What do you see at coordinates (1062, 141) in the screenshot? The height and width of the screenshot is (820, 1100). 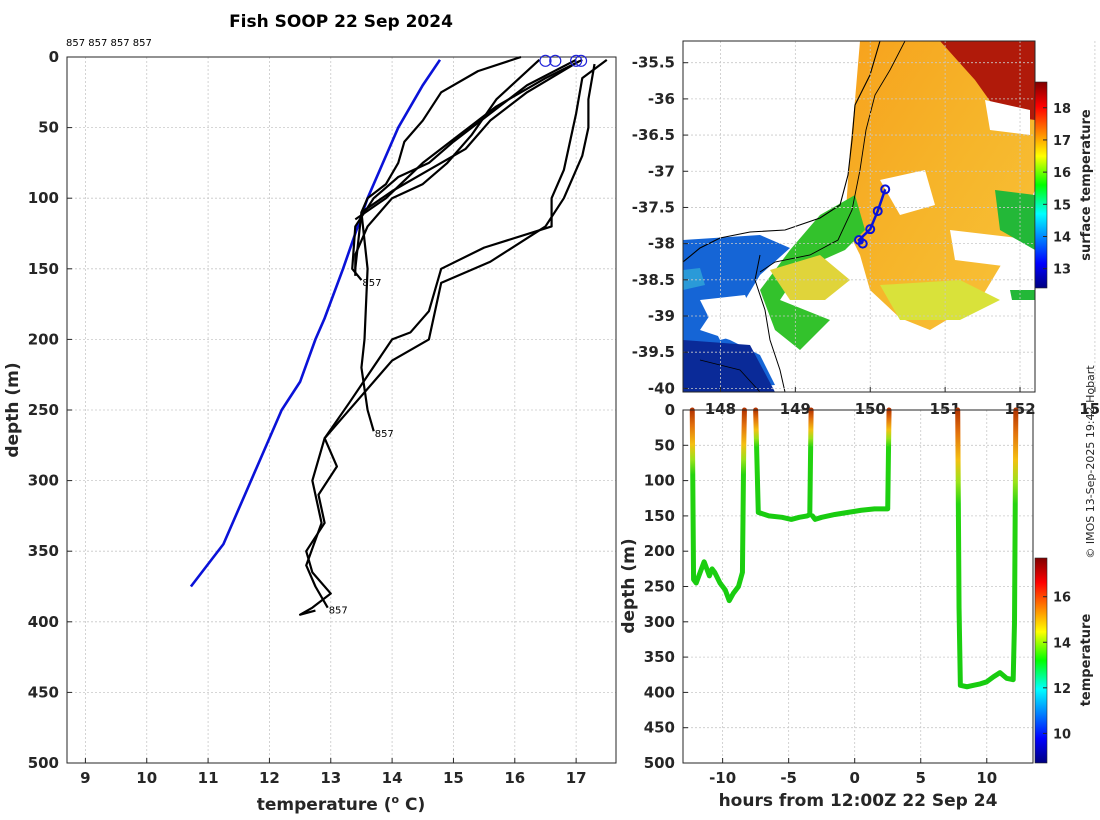 I see `map-cb-tick-4: 17` at bounding box center [1062, 141].